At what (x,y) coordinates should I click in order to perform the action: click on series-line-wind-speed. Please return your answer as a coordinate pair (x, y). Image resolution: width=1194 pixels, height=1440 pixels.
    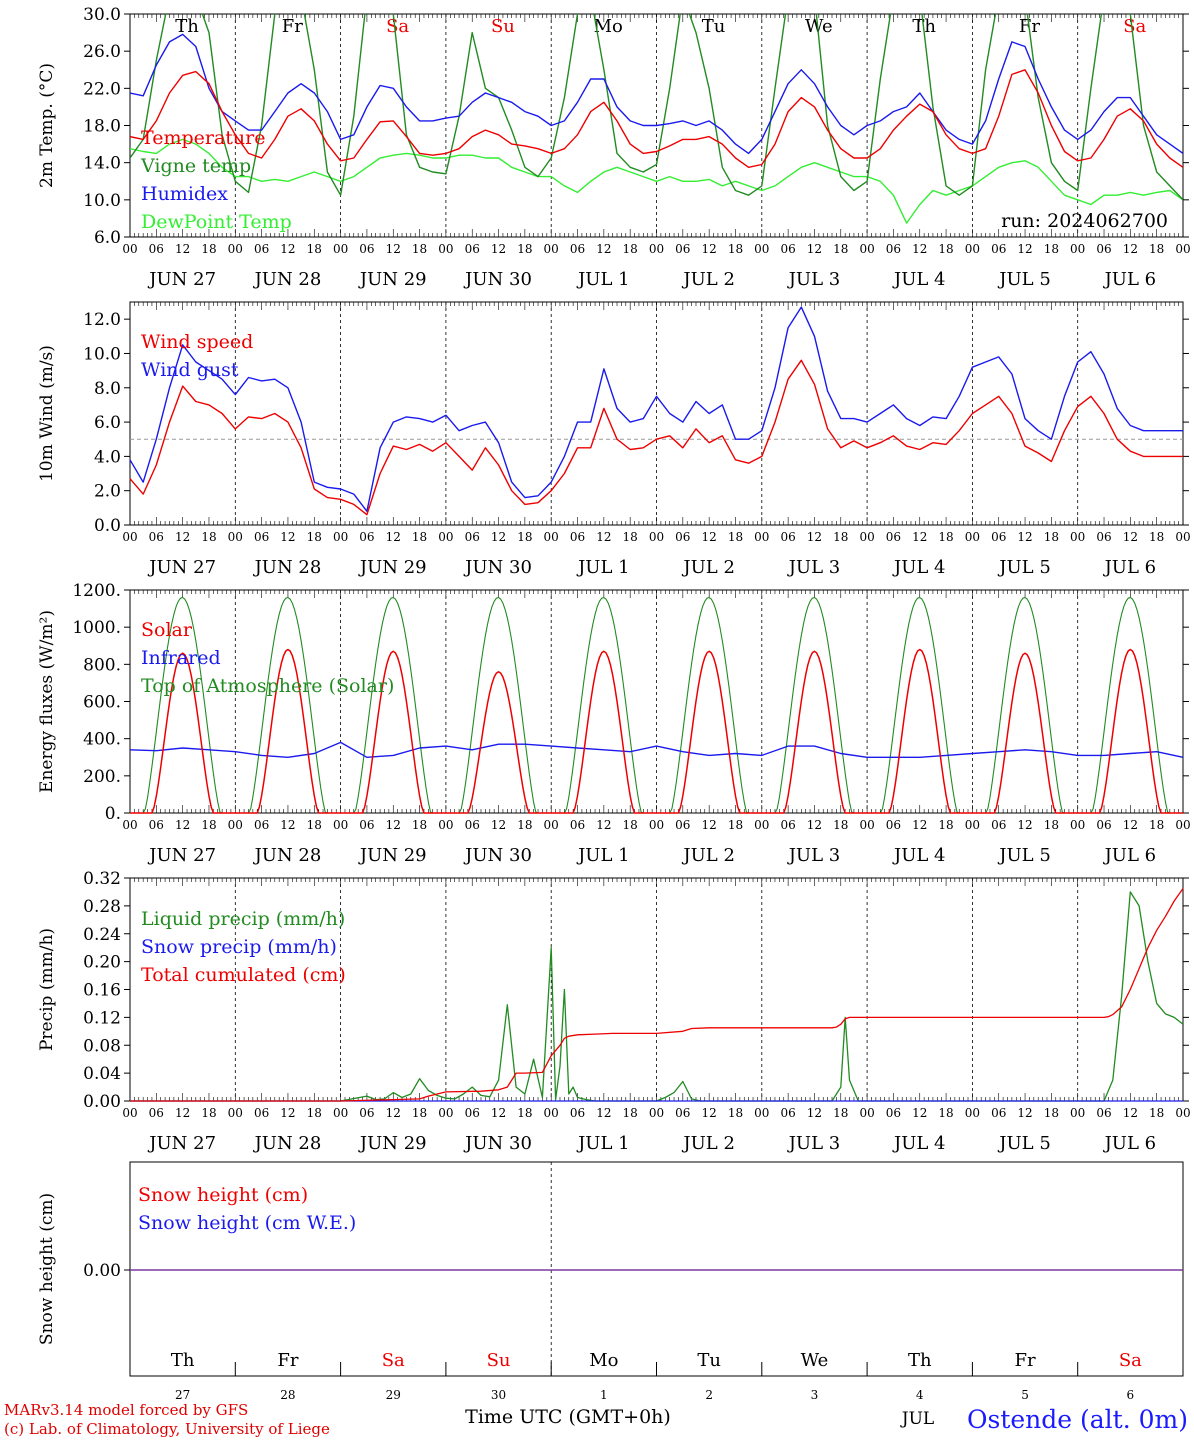
    Looking at the image, I should click on (656, 437).